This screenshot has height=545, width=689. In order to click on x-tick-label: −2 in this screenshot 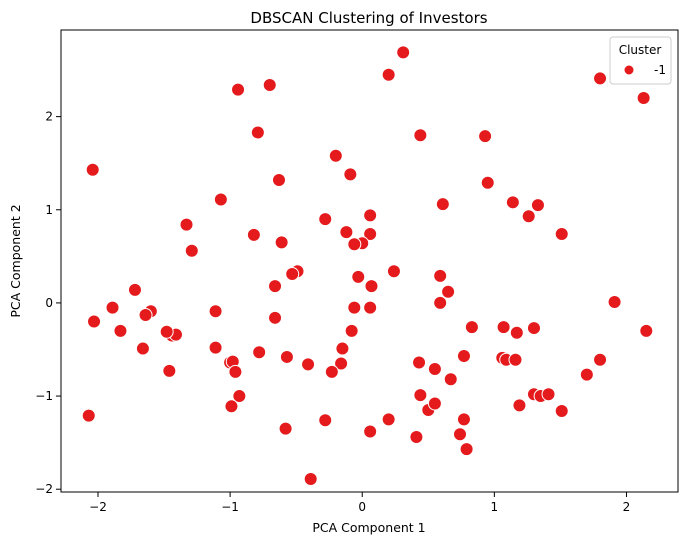, I will do `click(98, 507)`.